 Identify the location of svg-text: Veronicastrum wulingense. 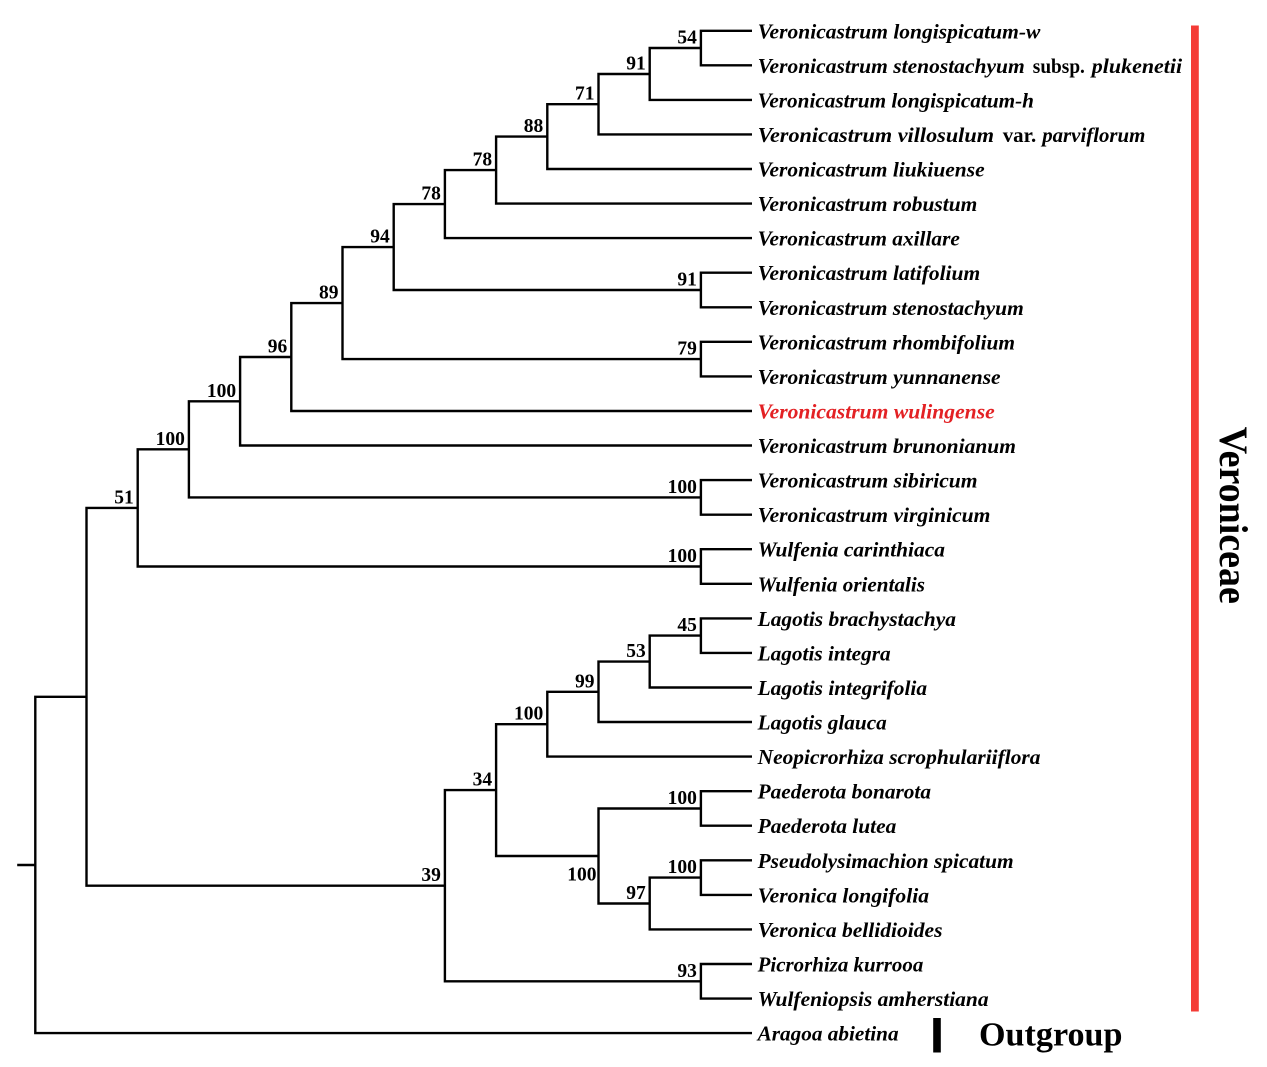
(876, 411).